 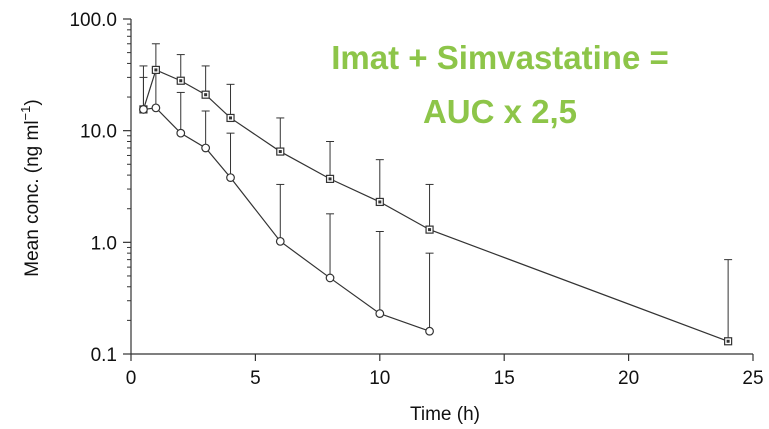 I want to click on y-tick-label: 1.0, so click(x=104, y=243).